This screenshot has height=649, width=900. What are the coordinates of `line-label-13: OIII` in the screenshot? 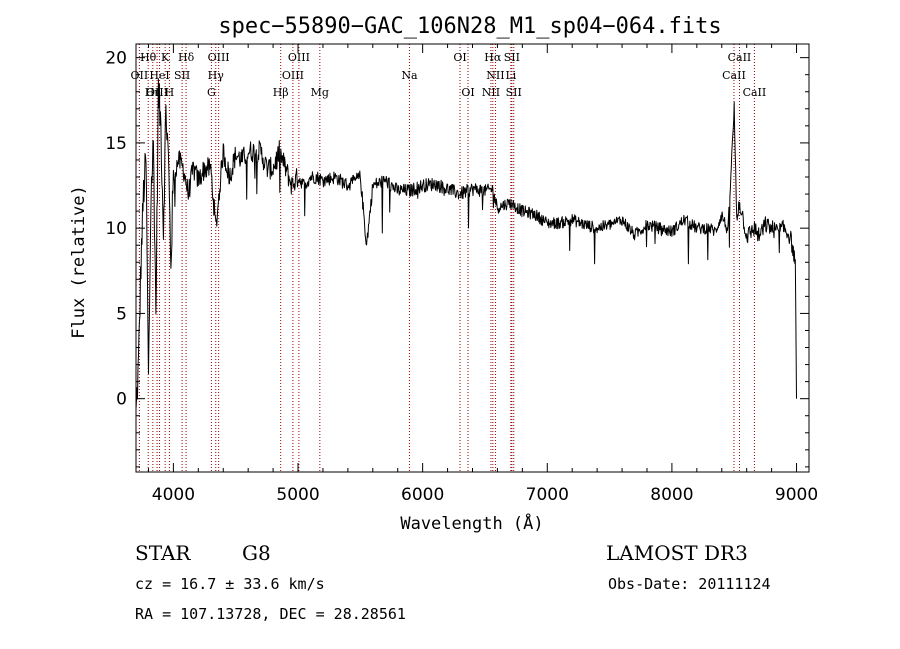 It's located at (293, 75).